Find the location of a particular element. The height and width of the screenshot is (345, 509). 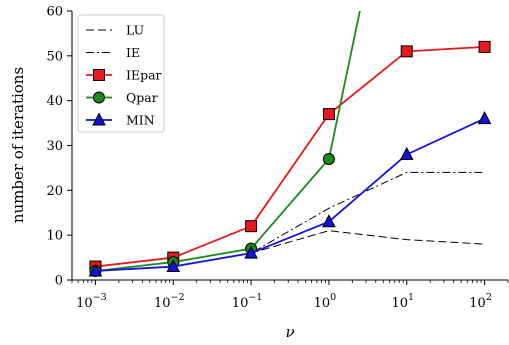

legend-marker-iepar is located at coordinates (99, 75).